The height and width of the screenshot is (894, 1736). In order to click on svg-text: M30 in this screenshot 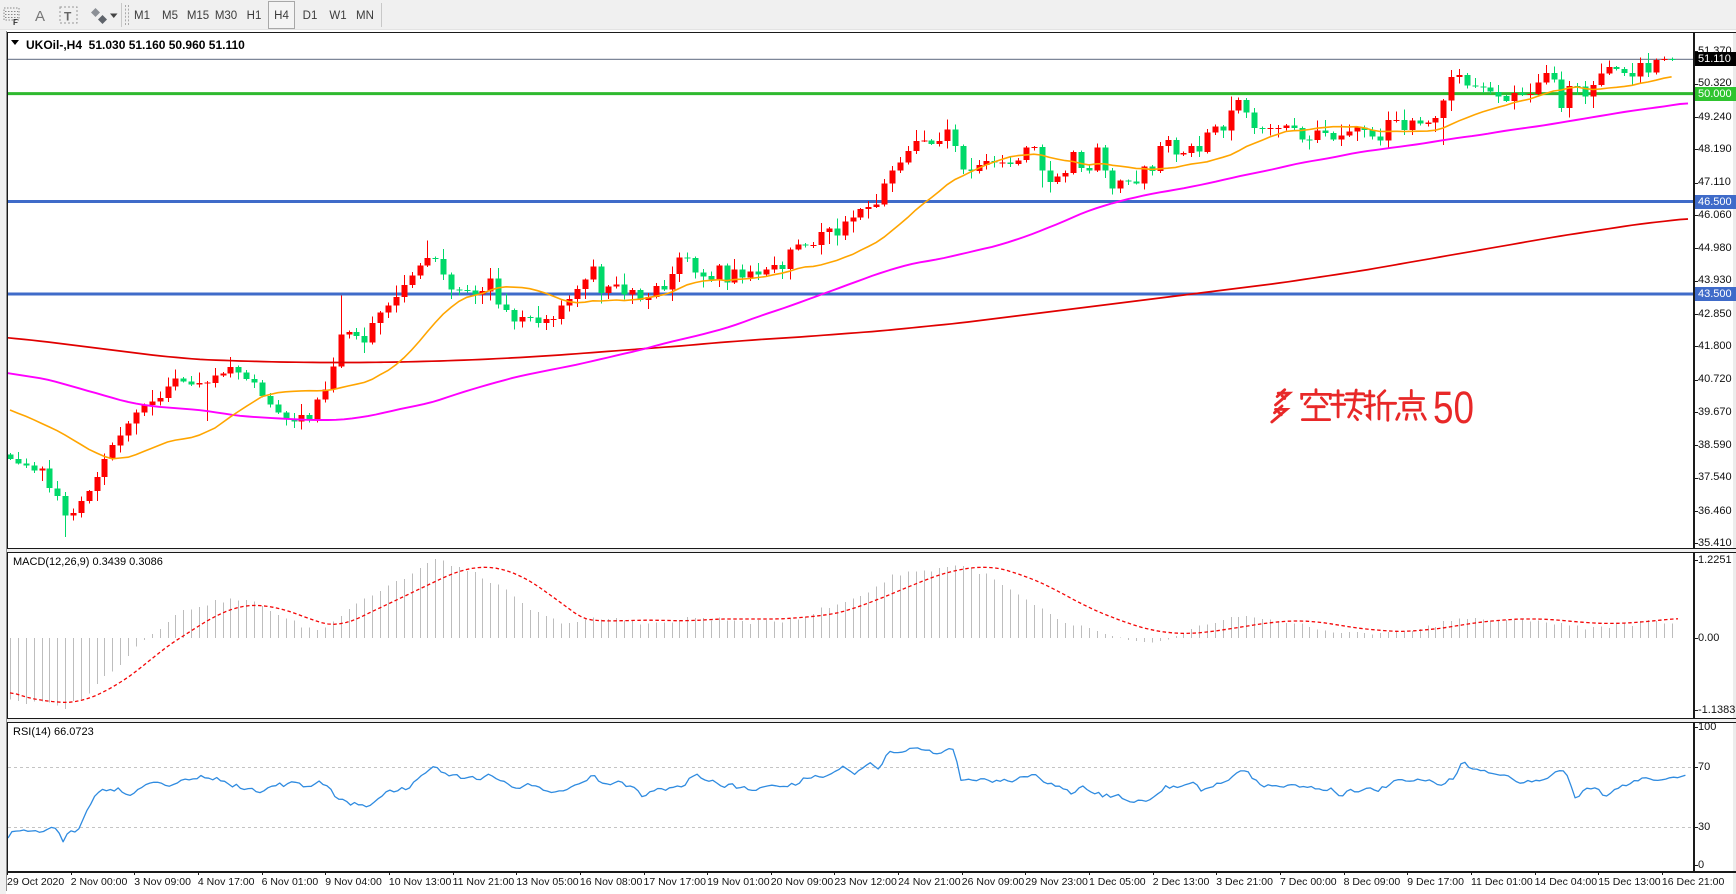, I will do `click(226, 16)`.